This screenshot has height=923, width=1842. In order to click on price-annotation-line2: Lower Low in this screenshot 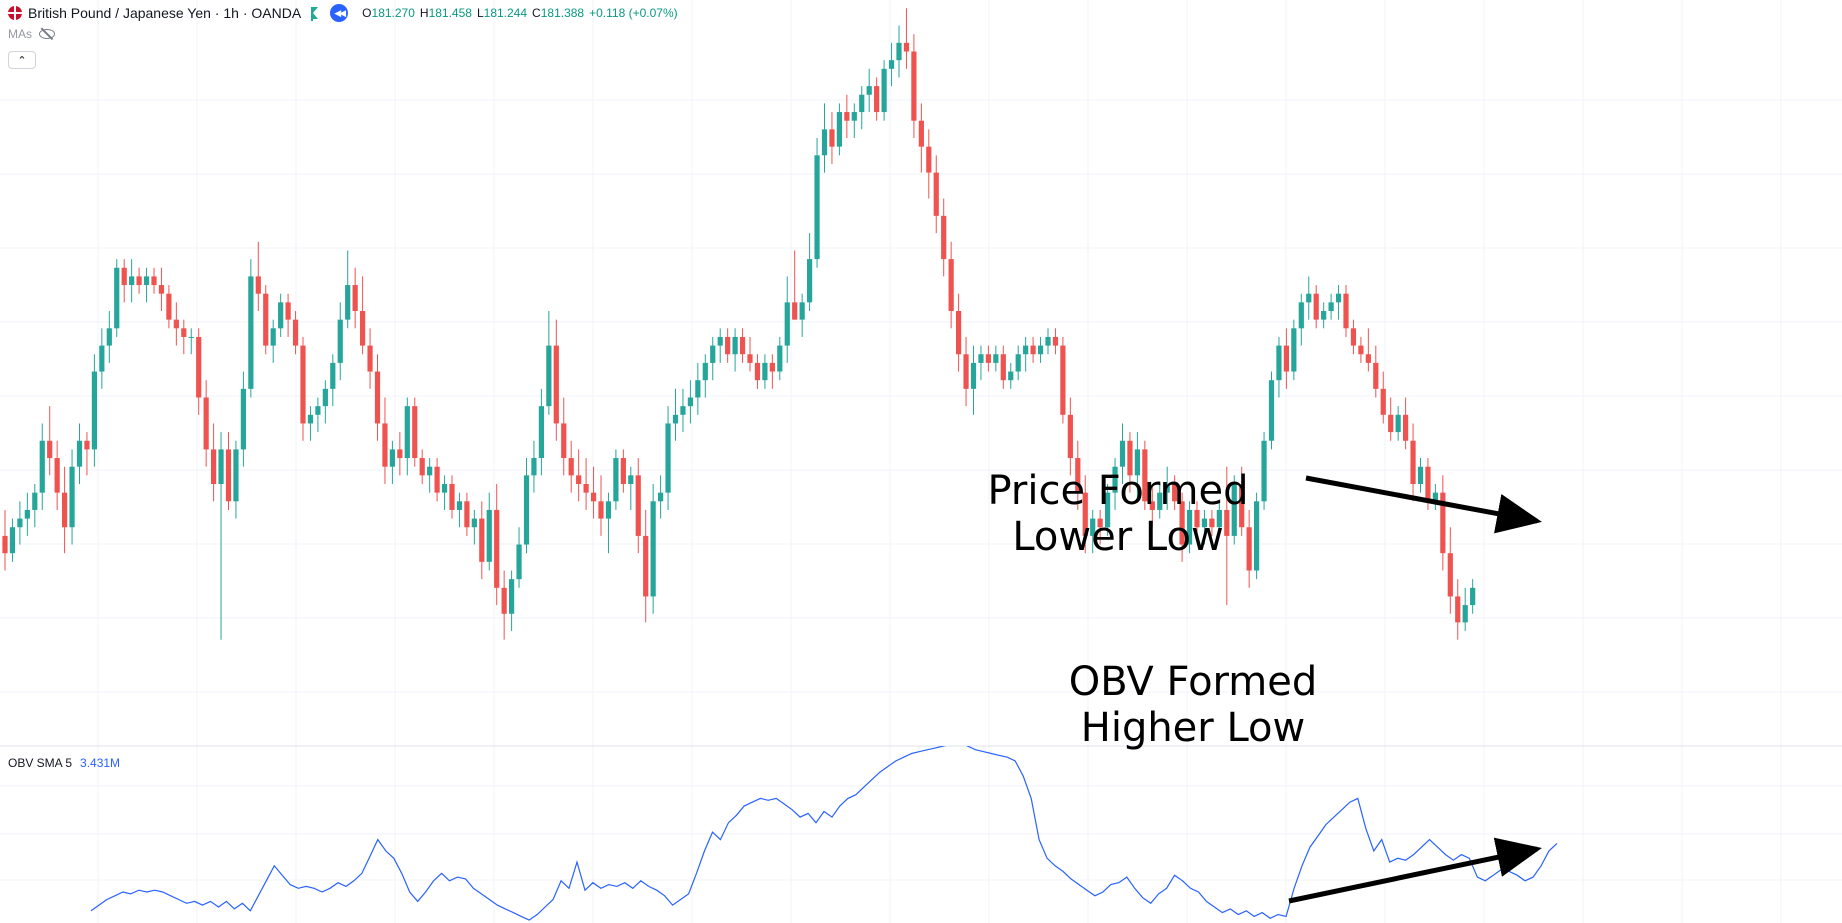, I will do `click(1118, 537)`.